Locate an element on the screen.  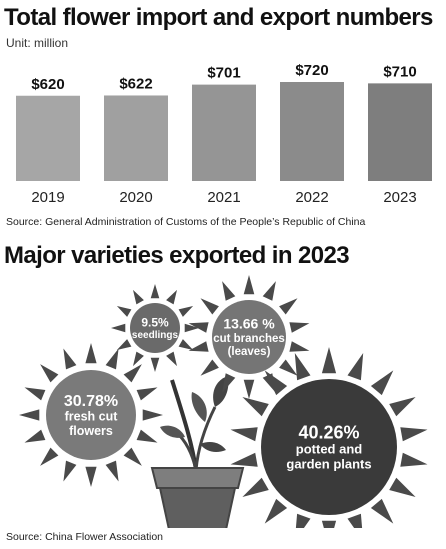
varieties-source: Source: China Flower Association is located at coordinates (84, 537).